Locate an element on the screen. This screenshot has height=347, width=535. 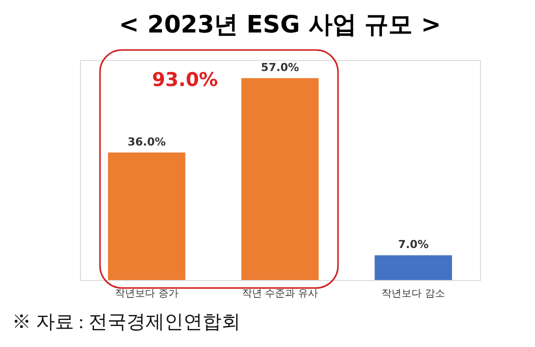
x-tick-label: 작년 수준과 유사 is located at coordinates (280, 294).